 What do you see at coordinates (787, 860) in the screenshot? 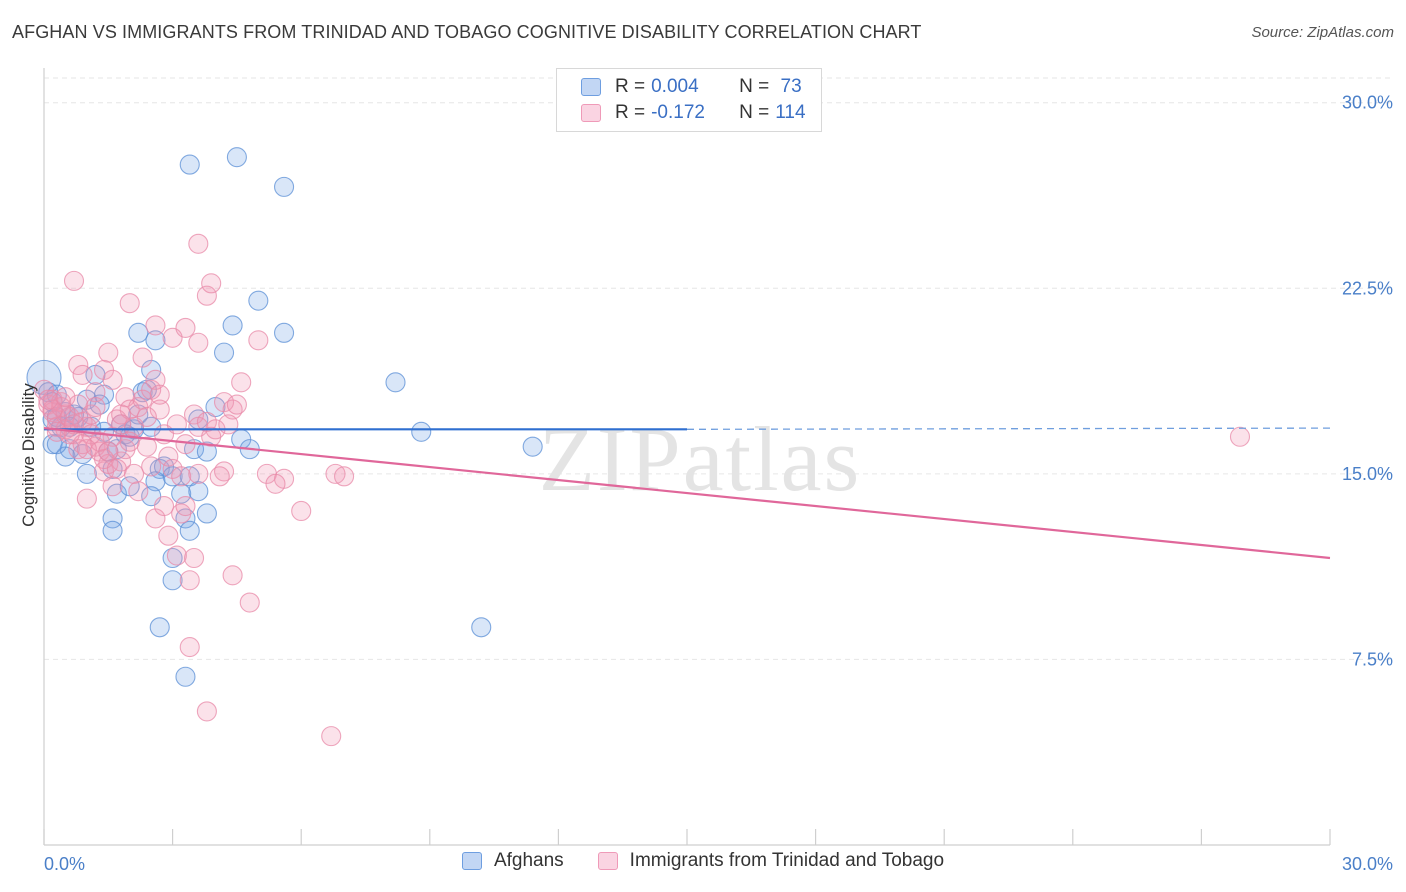
I see `legend-label-trinidad: Immigrants from Trinidad and Tobago` at bounding box center [787, 860].